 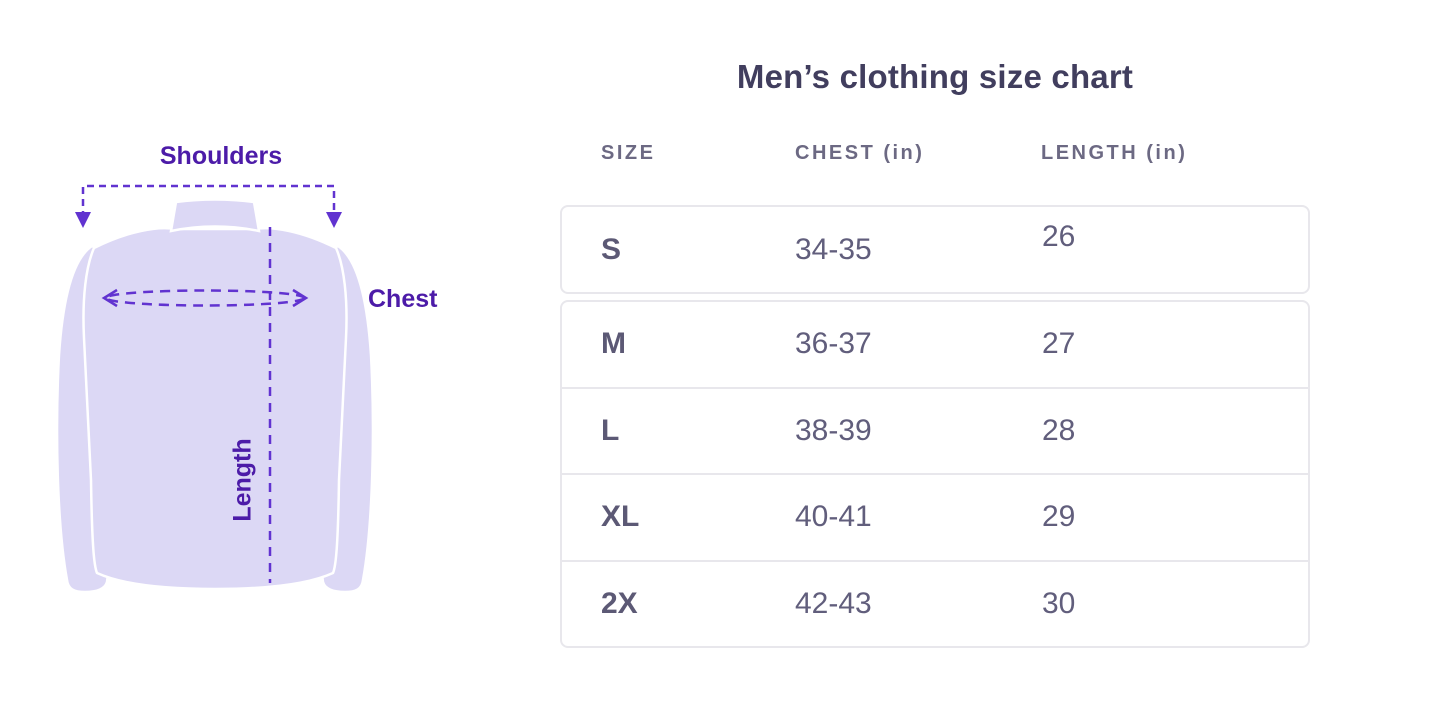 What do you see at coordinates (242, 480) in the screenshot?
I see `length-label: Length` at bounding box center [242, 480].